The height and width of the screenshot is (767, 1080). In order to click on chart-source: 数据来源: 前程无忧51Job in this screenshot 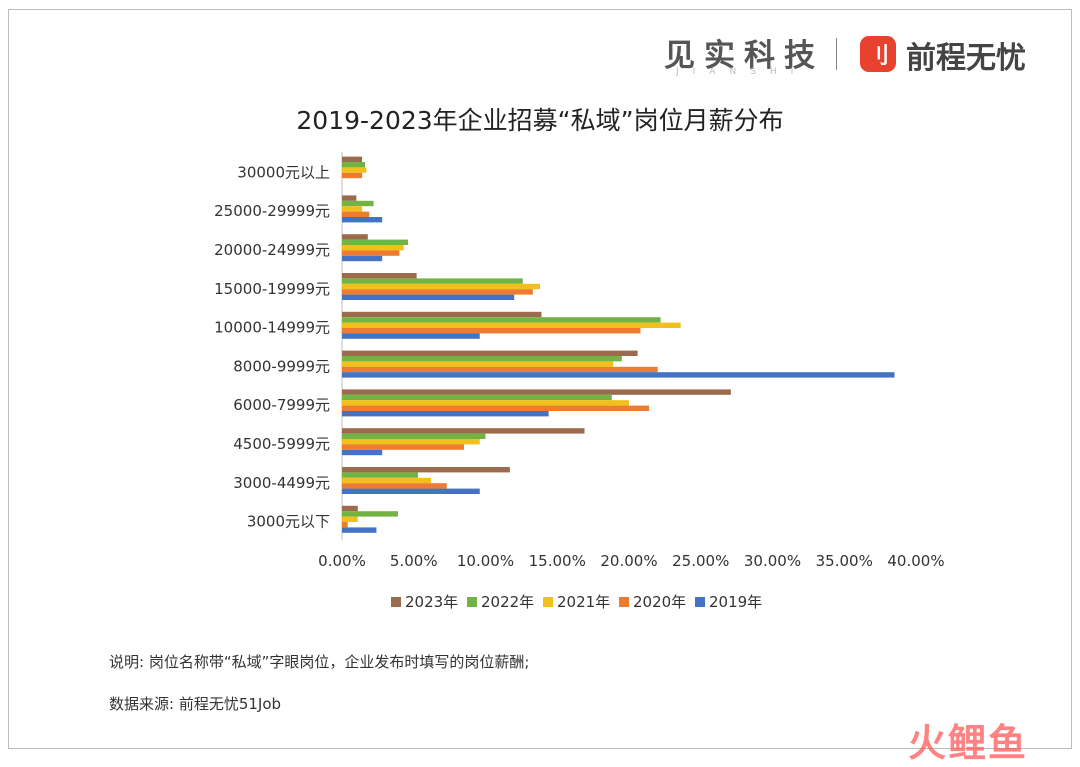, I will do `click(195, 704)`.